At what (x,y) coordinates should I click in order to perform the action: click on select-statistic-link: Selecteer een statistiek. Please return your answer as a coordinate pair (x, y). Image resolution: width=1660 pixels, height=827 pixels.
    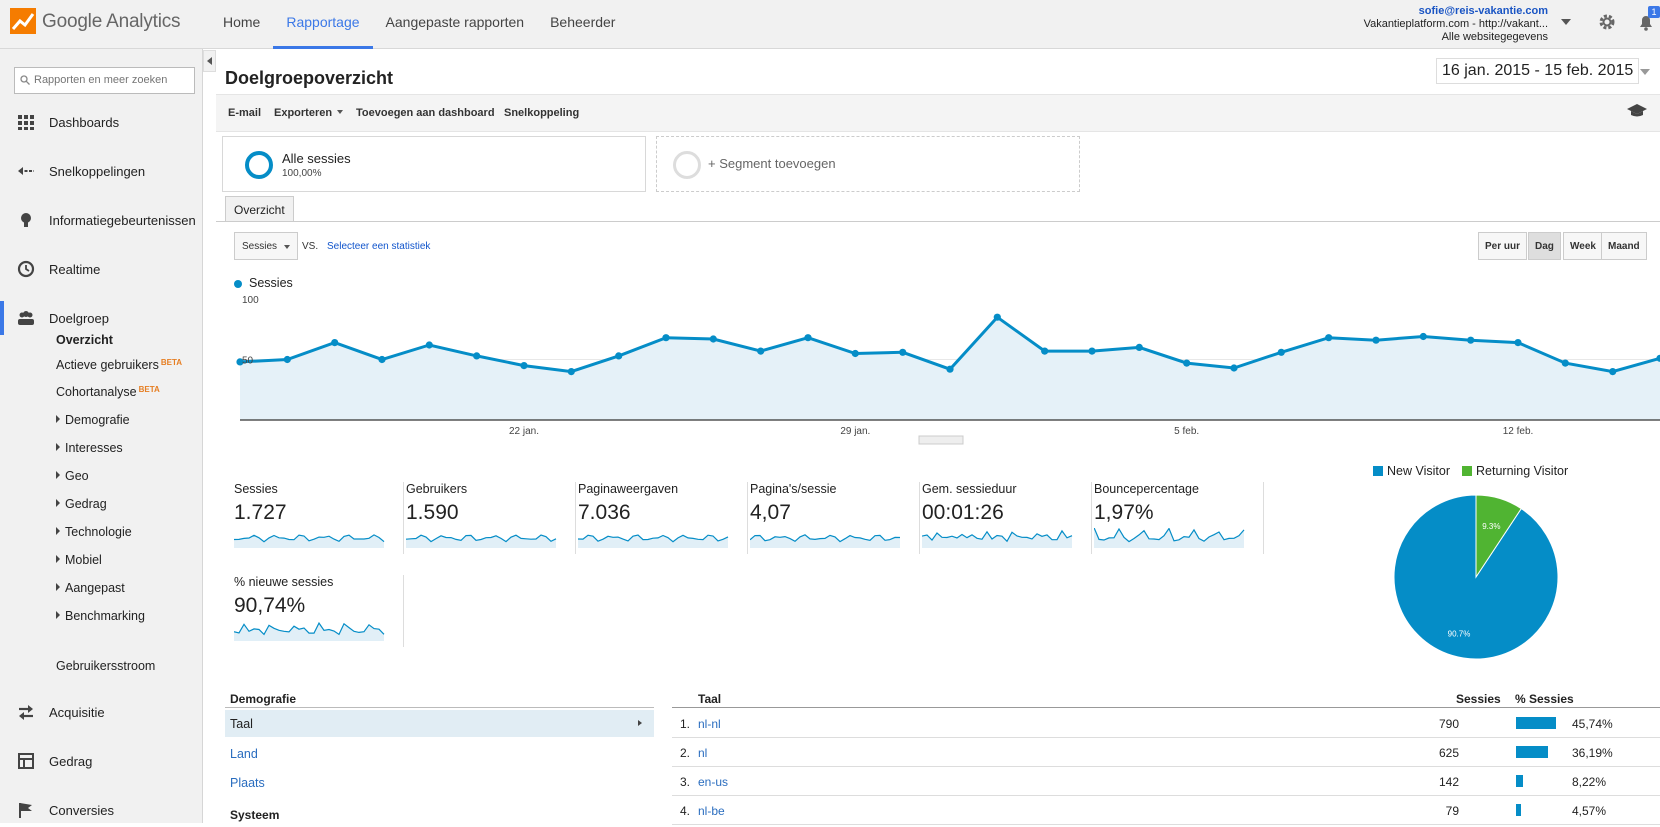
    Looking at the image, I should click on (379, 246).